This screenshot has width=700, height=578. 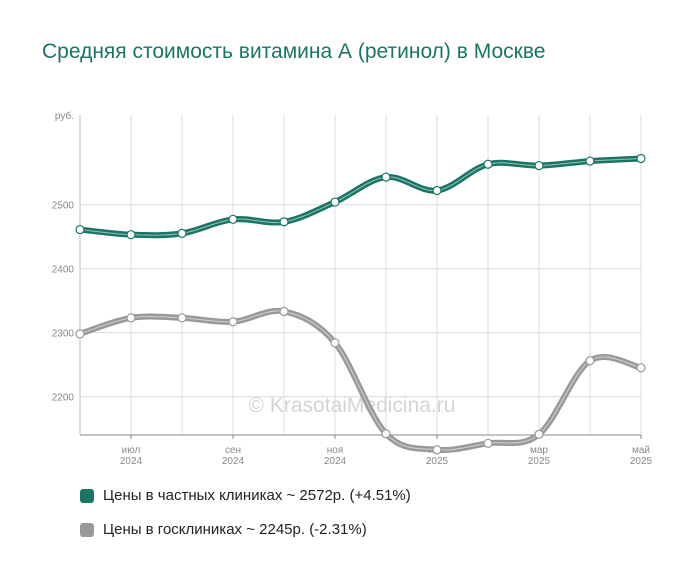 What do you see at coordinates (87, 495) in the screenshot?
I see `legend-swatch-private` at bounding box center [87, 495].